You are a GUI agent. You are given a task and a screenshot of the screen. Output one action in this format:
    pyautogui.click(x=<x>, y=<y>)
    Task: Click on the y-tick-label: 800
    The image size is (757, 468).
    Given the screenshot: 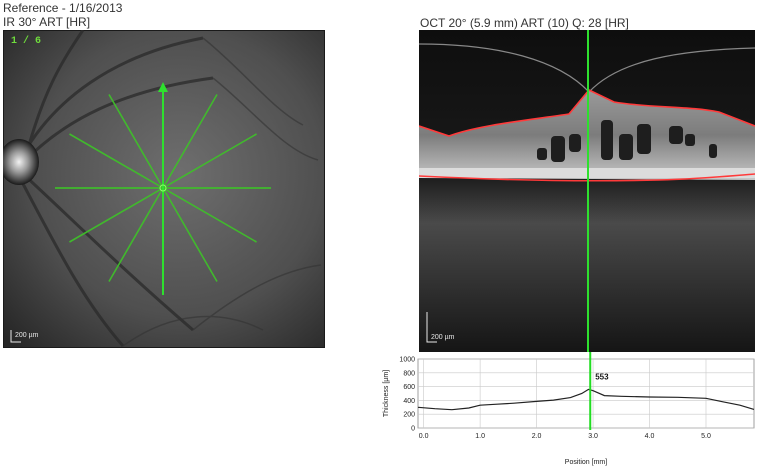 What is the action you would take?
    pyautogui.click(x=409, y=373)
    